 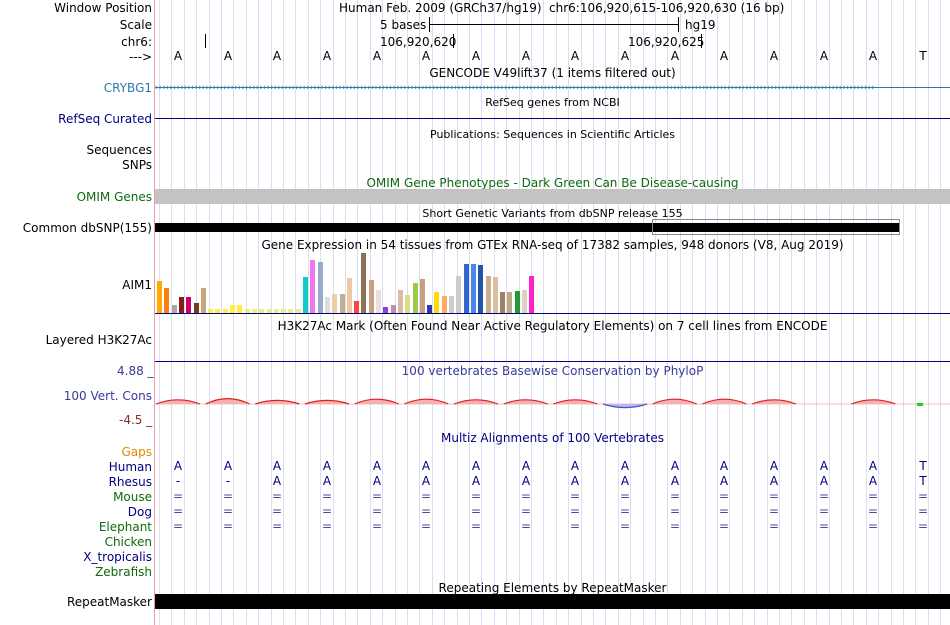 I want to click on species-label: Chicken, so click(x=128, y=542).